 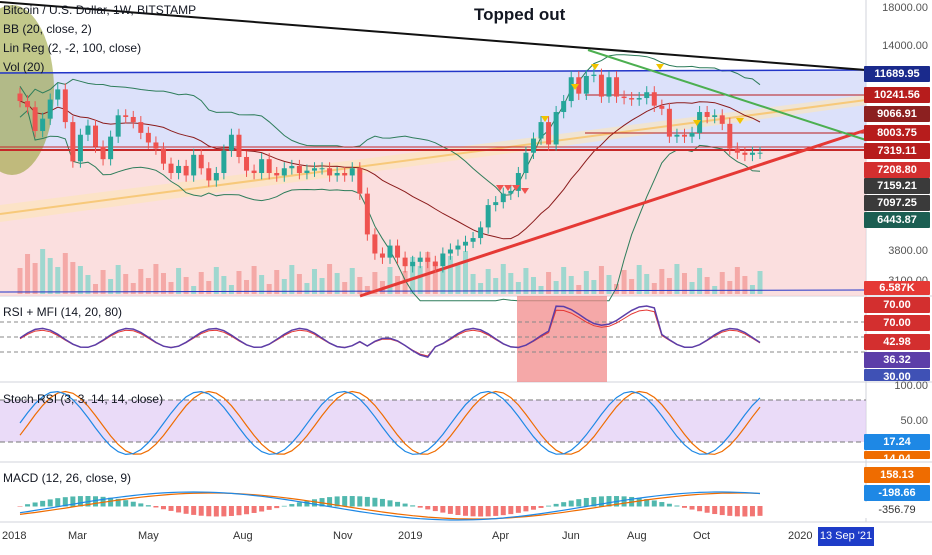 I want to click on x-tick: May, so click(x=148, y=536).